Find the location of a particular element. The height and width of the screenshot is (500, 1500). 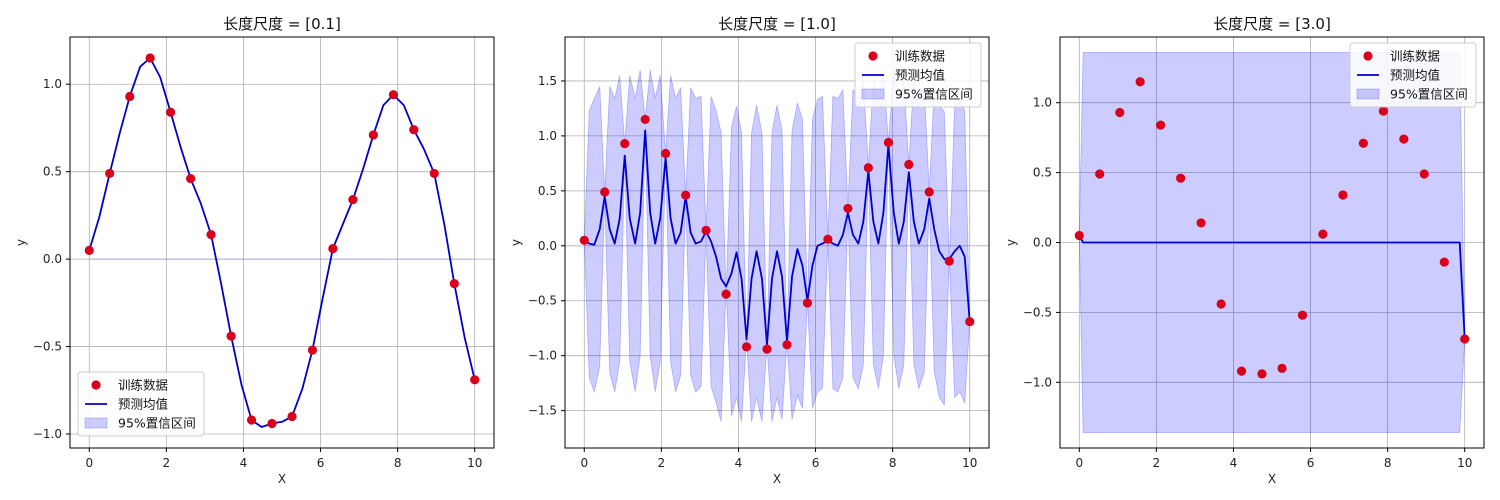

chart-title: 长度尺度 = [3.0] is located at coordinates (1272, 24).